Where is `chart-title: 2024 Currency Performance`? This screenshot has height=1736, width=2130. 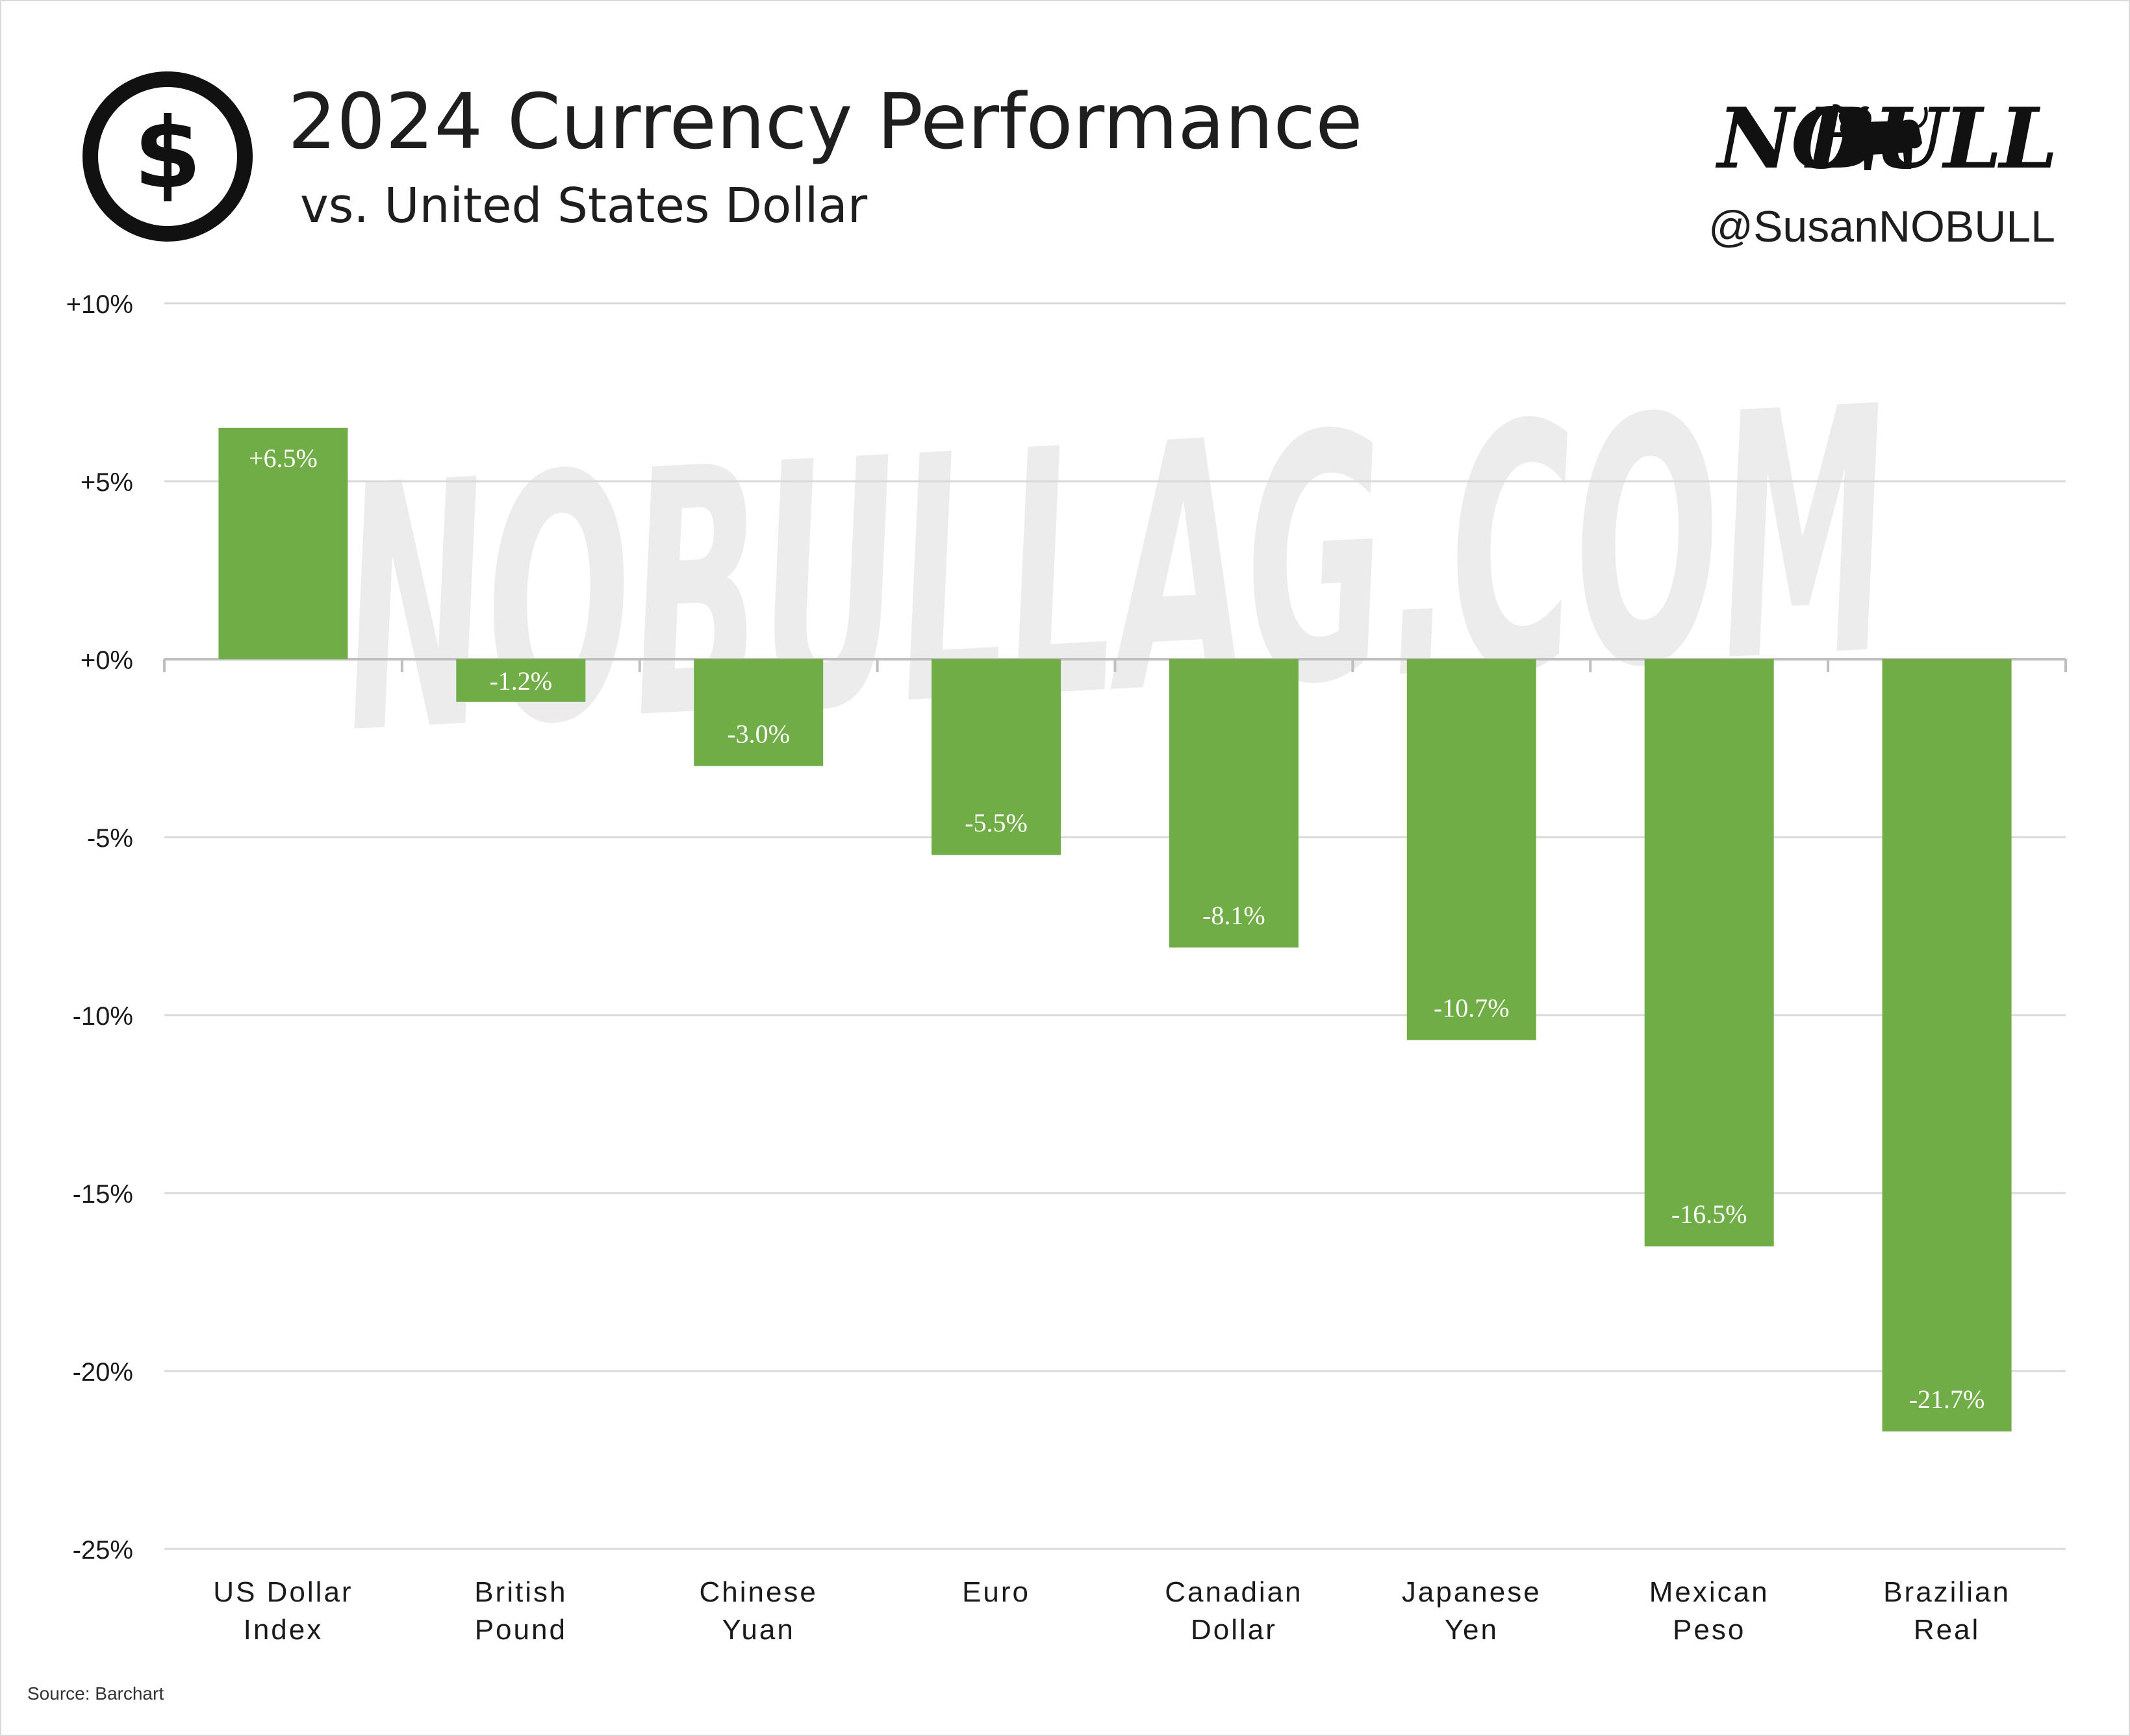 chart-title: 2024 Currency Performance is located at coordinates (825, 121).